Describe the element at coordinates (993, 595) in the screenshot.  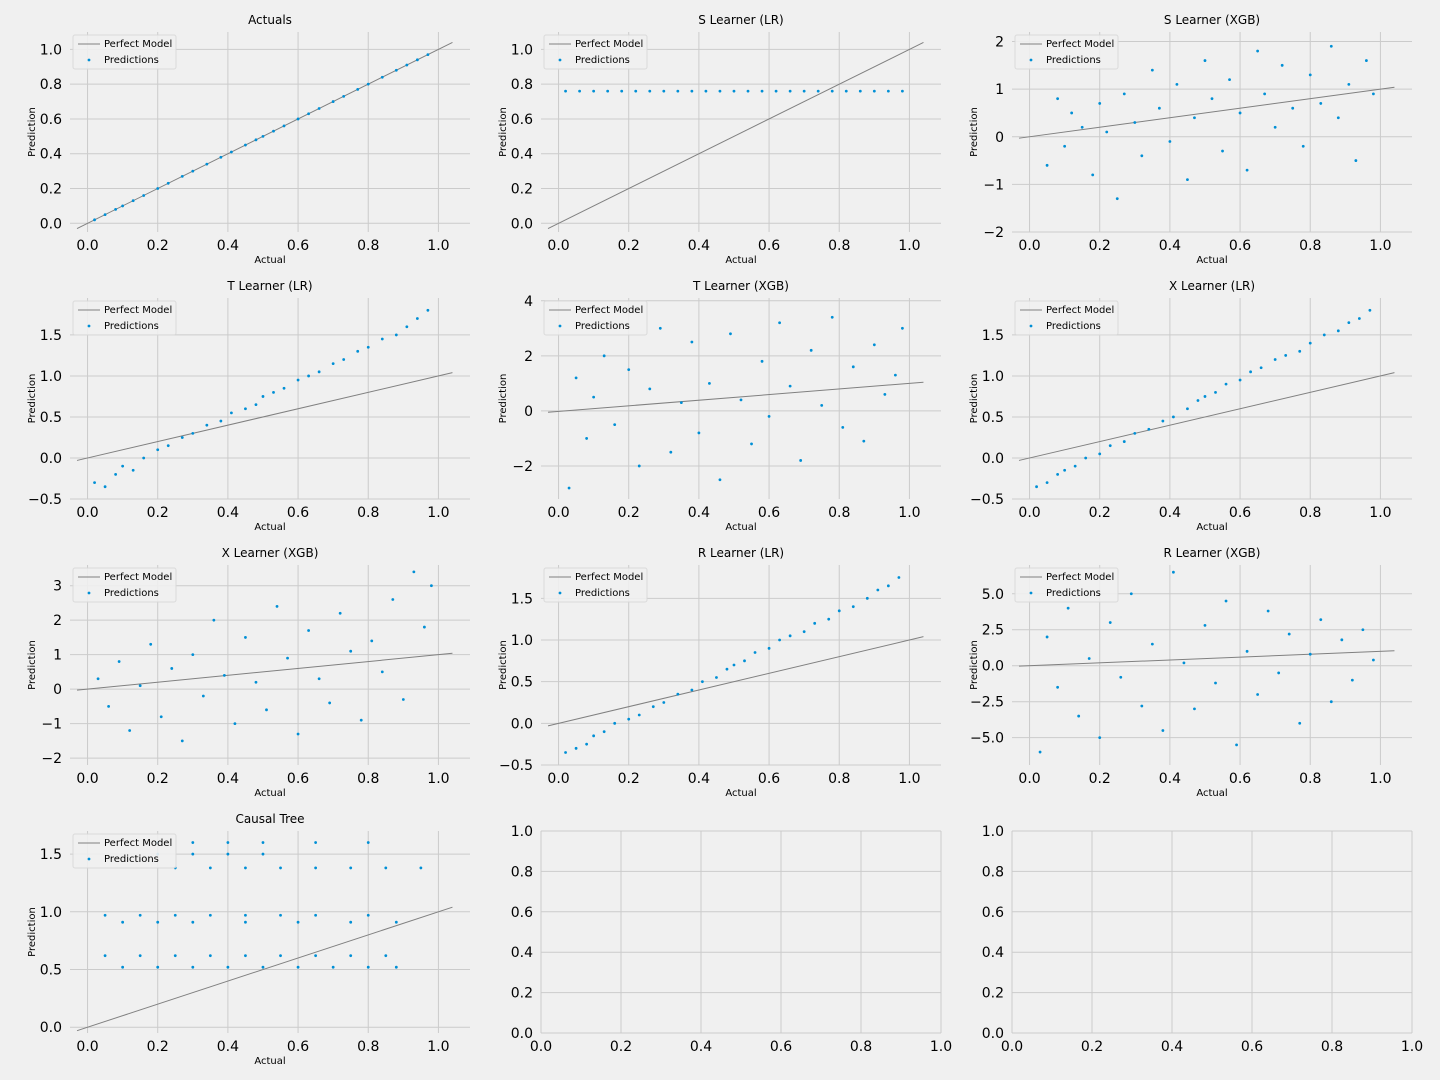
I see `y-tick-label: 5.0` at that location.